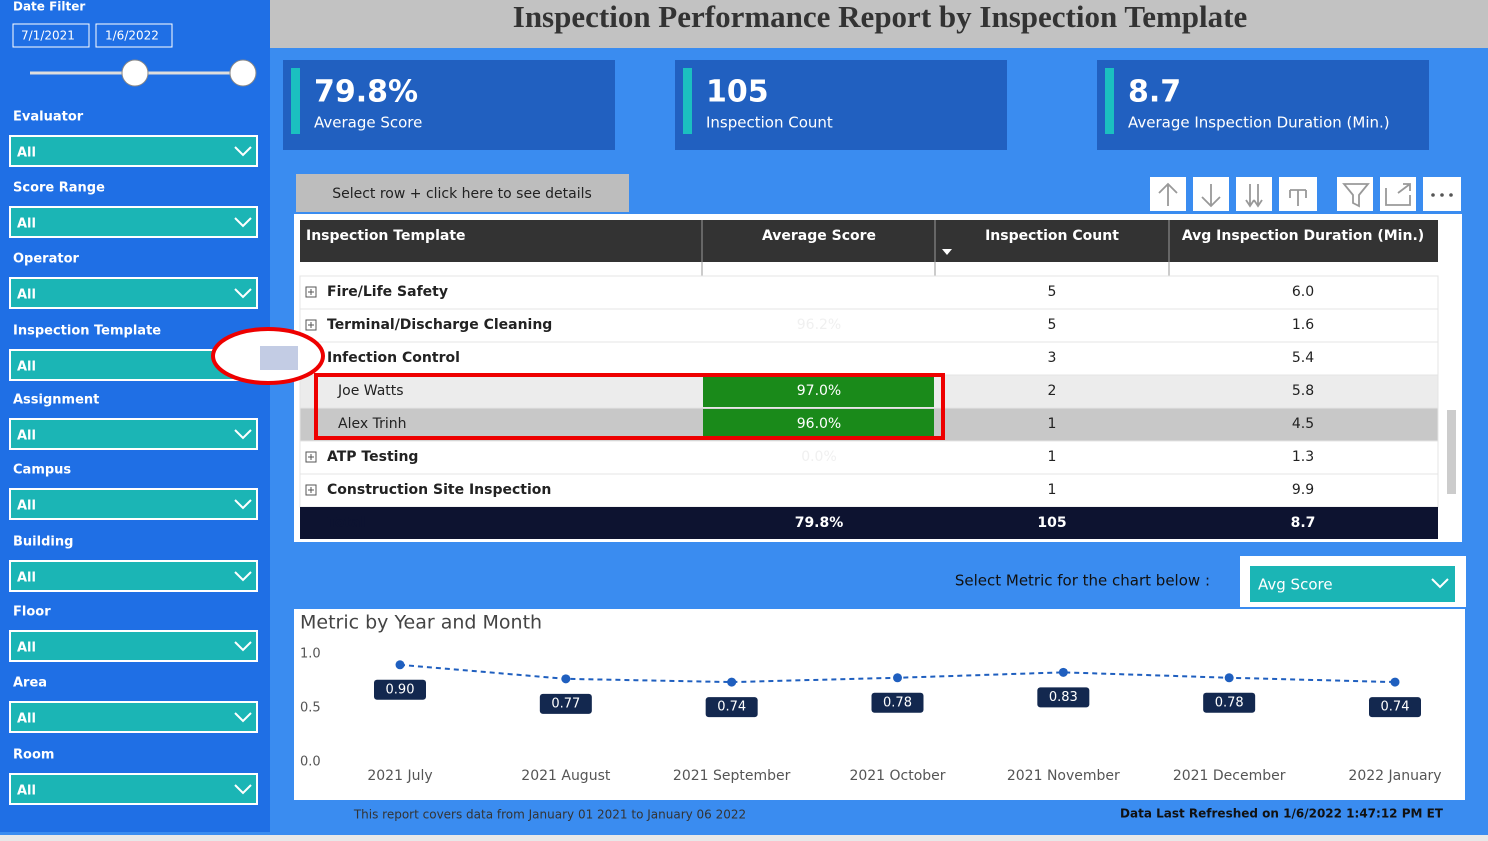 This screenshot has width=1488, height=841. I want to click on sort-indicator, so click(947, 252).